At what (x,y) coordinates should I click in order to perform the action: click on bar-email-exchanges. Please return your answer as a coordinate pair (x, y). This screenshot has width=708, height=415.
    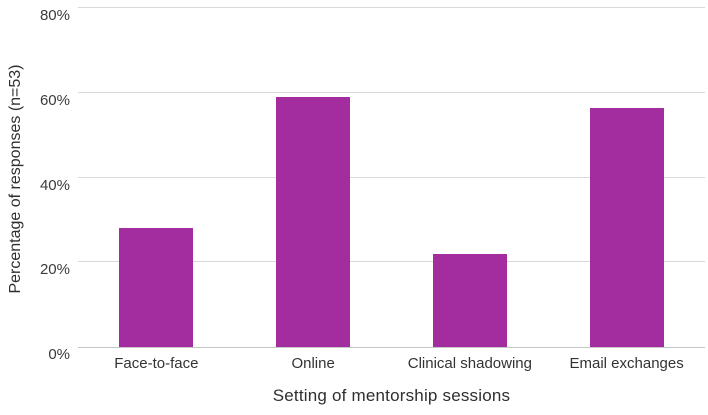
    Looking at the image, I should click on (626, 227).